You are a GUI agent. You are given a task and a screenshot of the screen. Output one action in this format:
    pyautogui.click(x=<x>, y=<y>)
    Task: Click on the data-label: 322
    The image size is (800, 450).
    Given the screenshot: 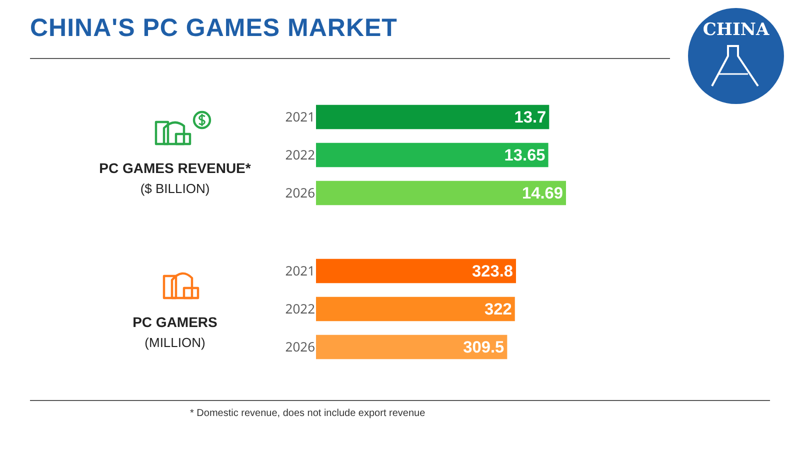 What is the action you would take?
    pyautogui.click(x=498, y=309)
    